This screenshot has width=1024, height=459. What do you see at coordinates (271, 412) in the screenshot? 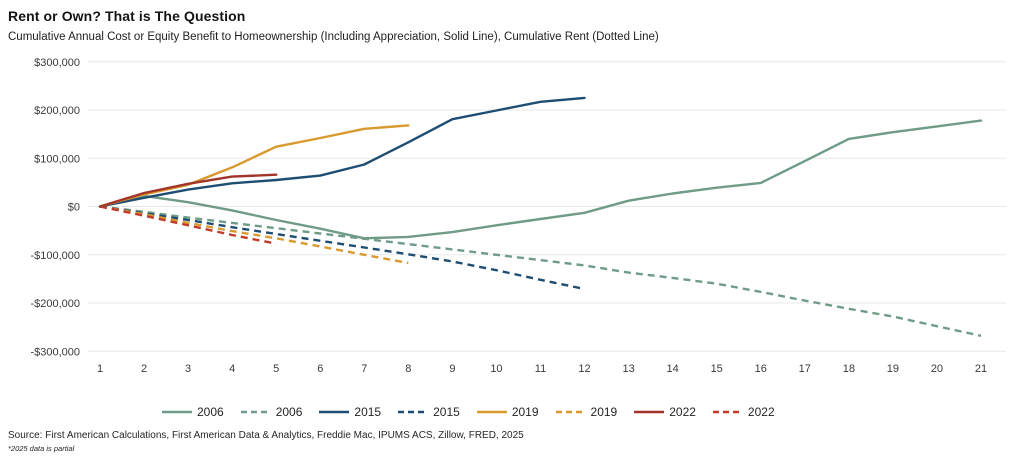
I see `legend-item-2006-dashed: 2006` at bounding box center [271, 412].